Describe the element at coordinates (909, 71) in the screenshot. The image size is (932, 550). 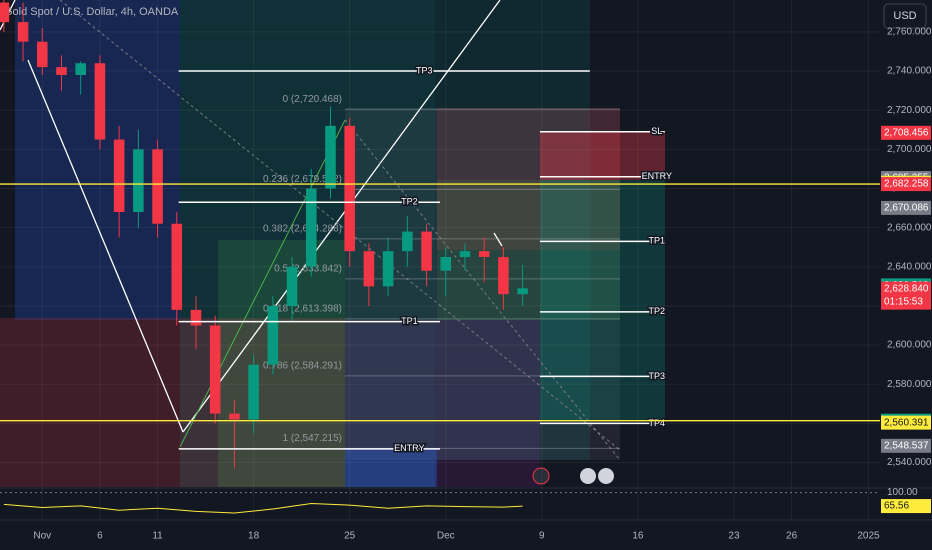
I see `y-tick-label: 2,740.000` at that location.